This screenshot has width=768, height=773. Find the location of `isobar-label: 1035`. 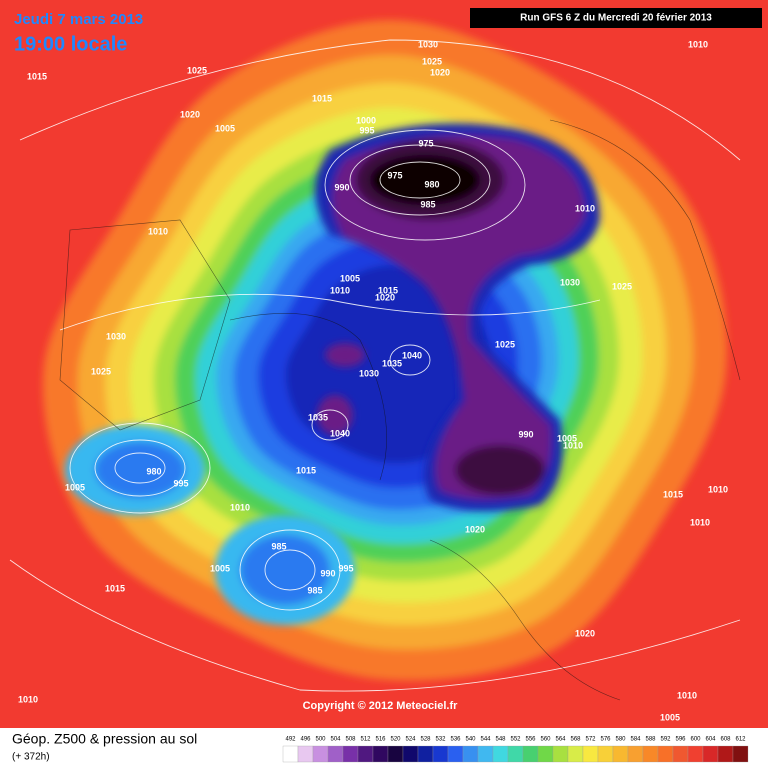

isobar-label: 1035 is located at coordinates (392, 363).